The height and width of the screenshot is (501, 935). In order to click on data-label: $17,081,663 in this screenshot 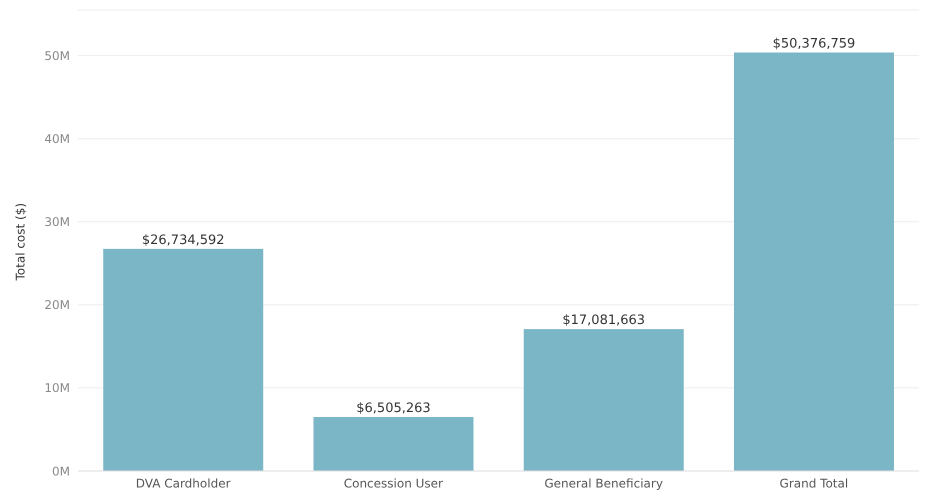, I will do `click(604, 320)`.